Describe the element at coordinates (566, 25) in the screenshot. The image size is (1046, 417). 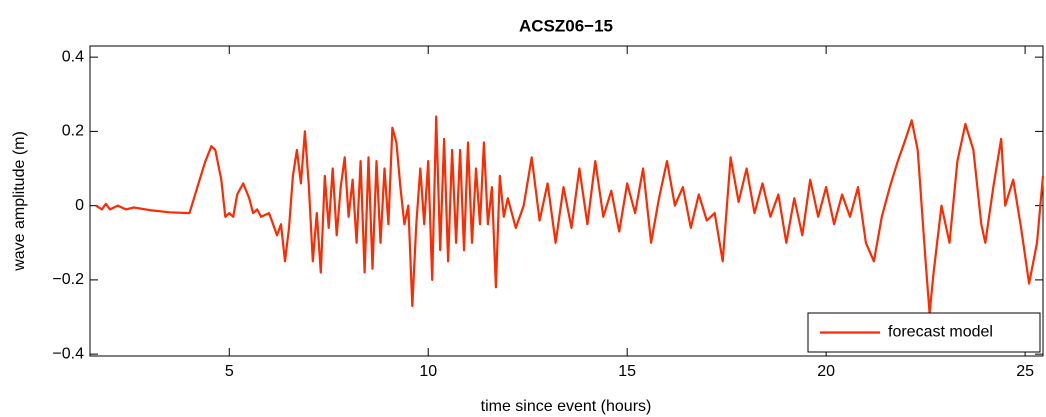
I see `chart-title: ACSZ06−15` at that location.